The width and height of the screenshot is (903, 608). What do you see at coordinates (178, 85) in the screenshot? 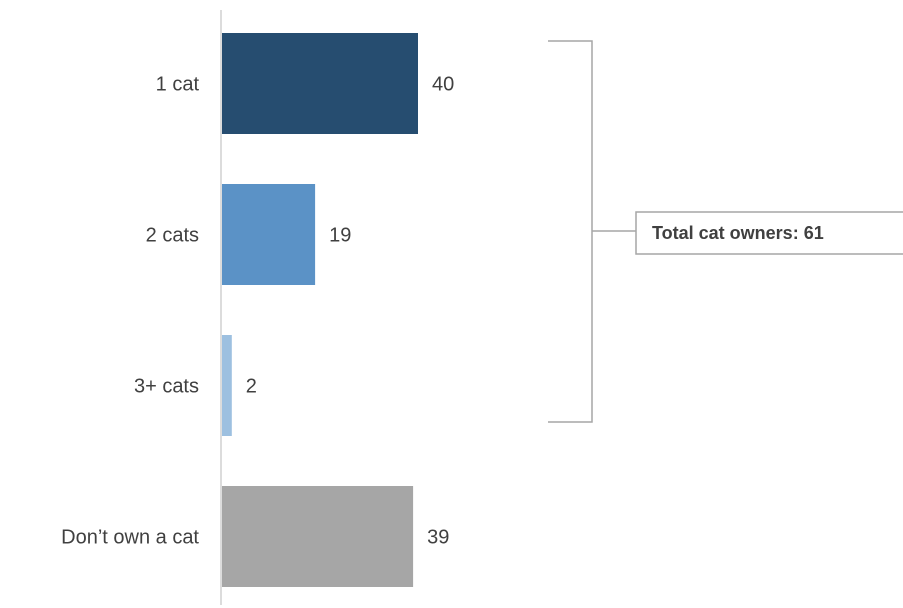
I see `category-label-0: 1 cat` at bounding box center [178, 85].